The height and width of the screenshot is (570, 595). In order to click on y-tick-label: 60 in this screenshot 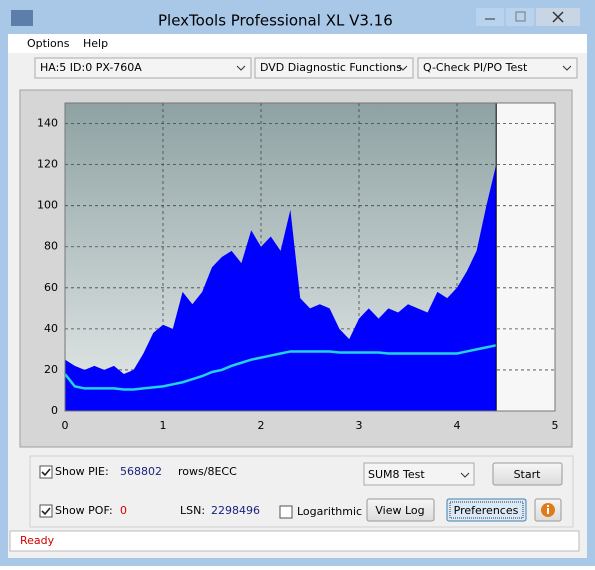, I will do `click(51, 287)`.